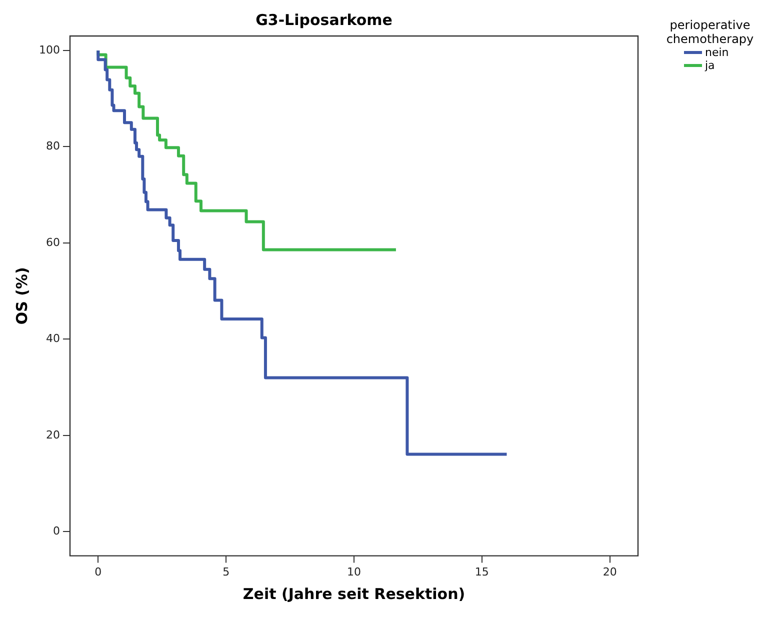 The image size is (778, 618). What do you see at coordinates (354, 571) in the screenshot?
I see `x-tick-label: 10` at bounding box center [354, 571].